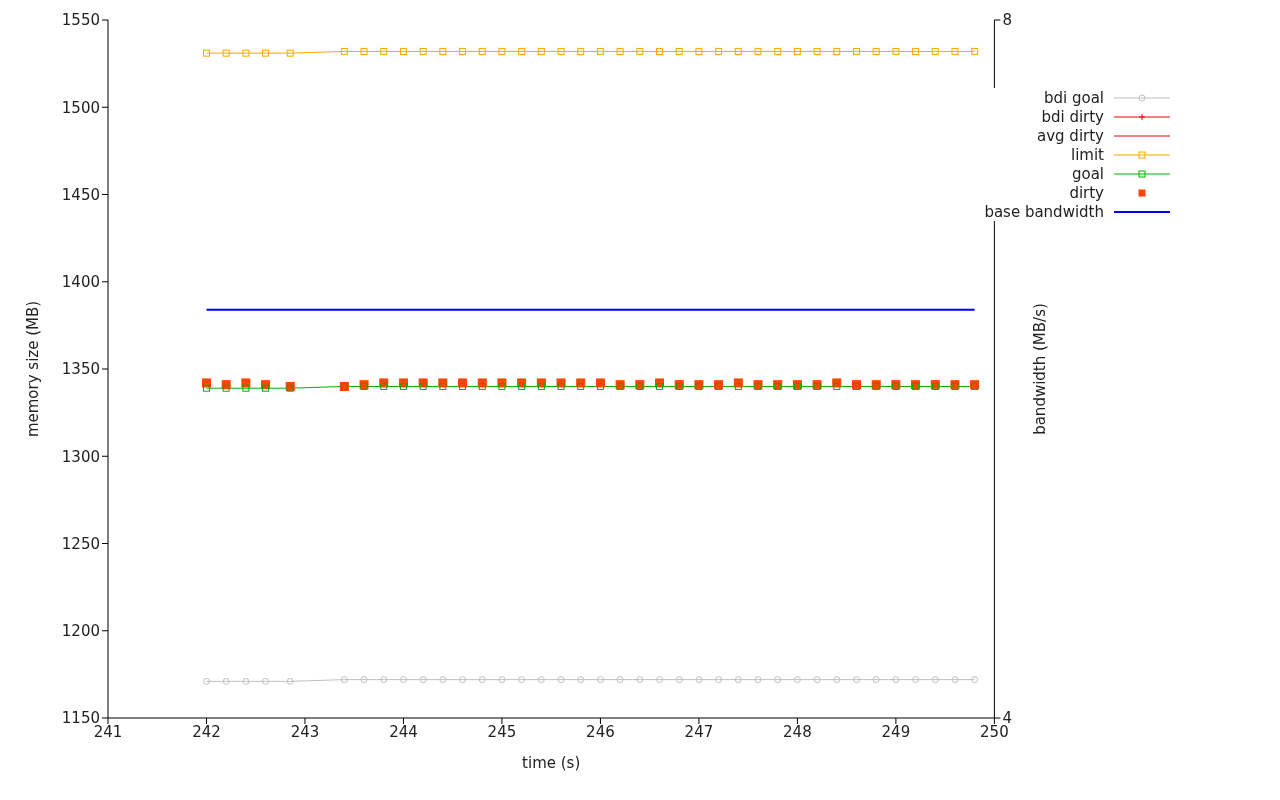 This screenshot has width=1280, height=800. I want to click on legend-label: dirty, so click(1086, 192).